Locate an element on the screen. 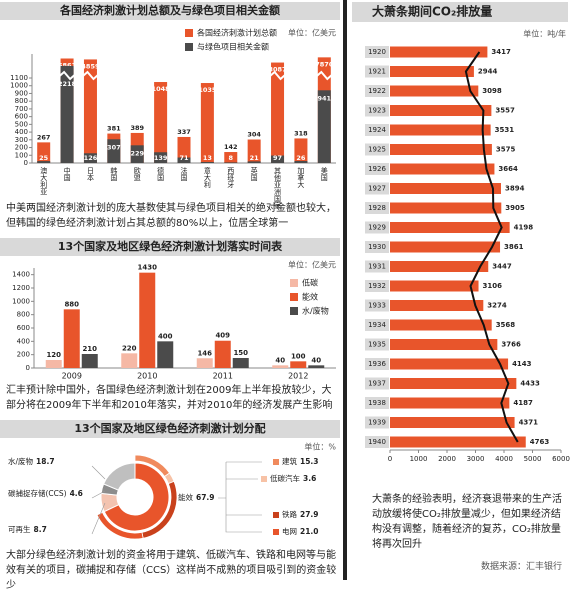 This screenshot has width=570, height=593. y-tick-label: 500 is located at coordinates (21, 124).